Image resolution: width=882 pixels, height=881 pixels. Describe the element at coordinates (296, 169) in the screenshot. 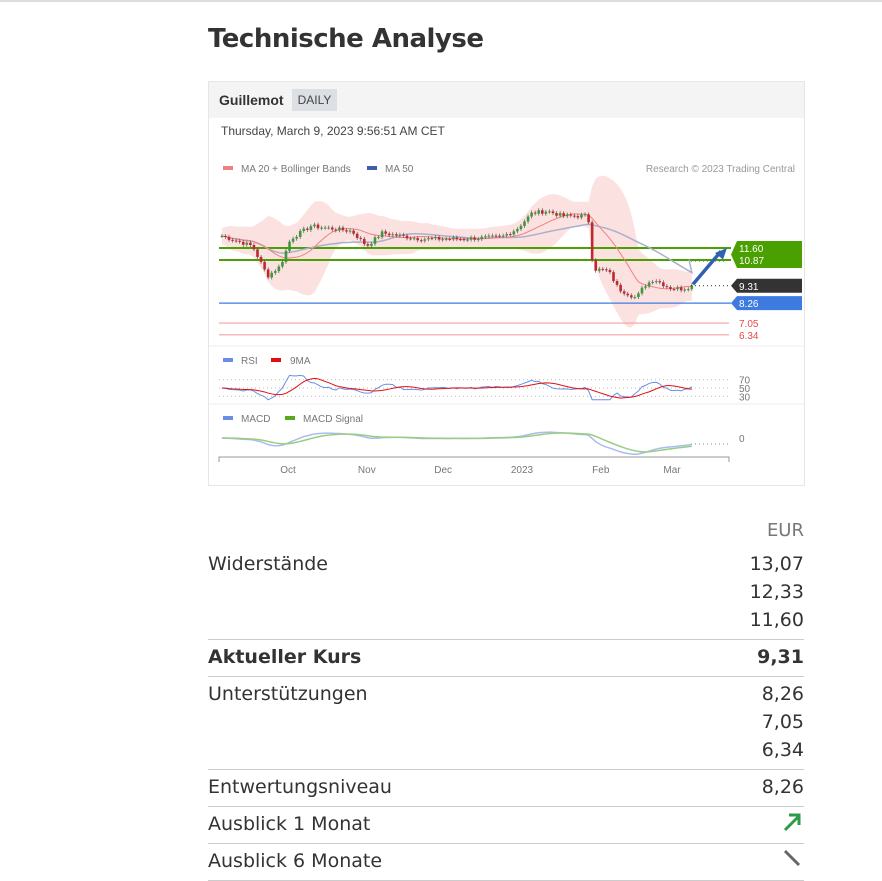

I see `ma20-legend: MA 20 + Bollinger Bands` at that location.